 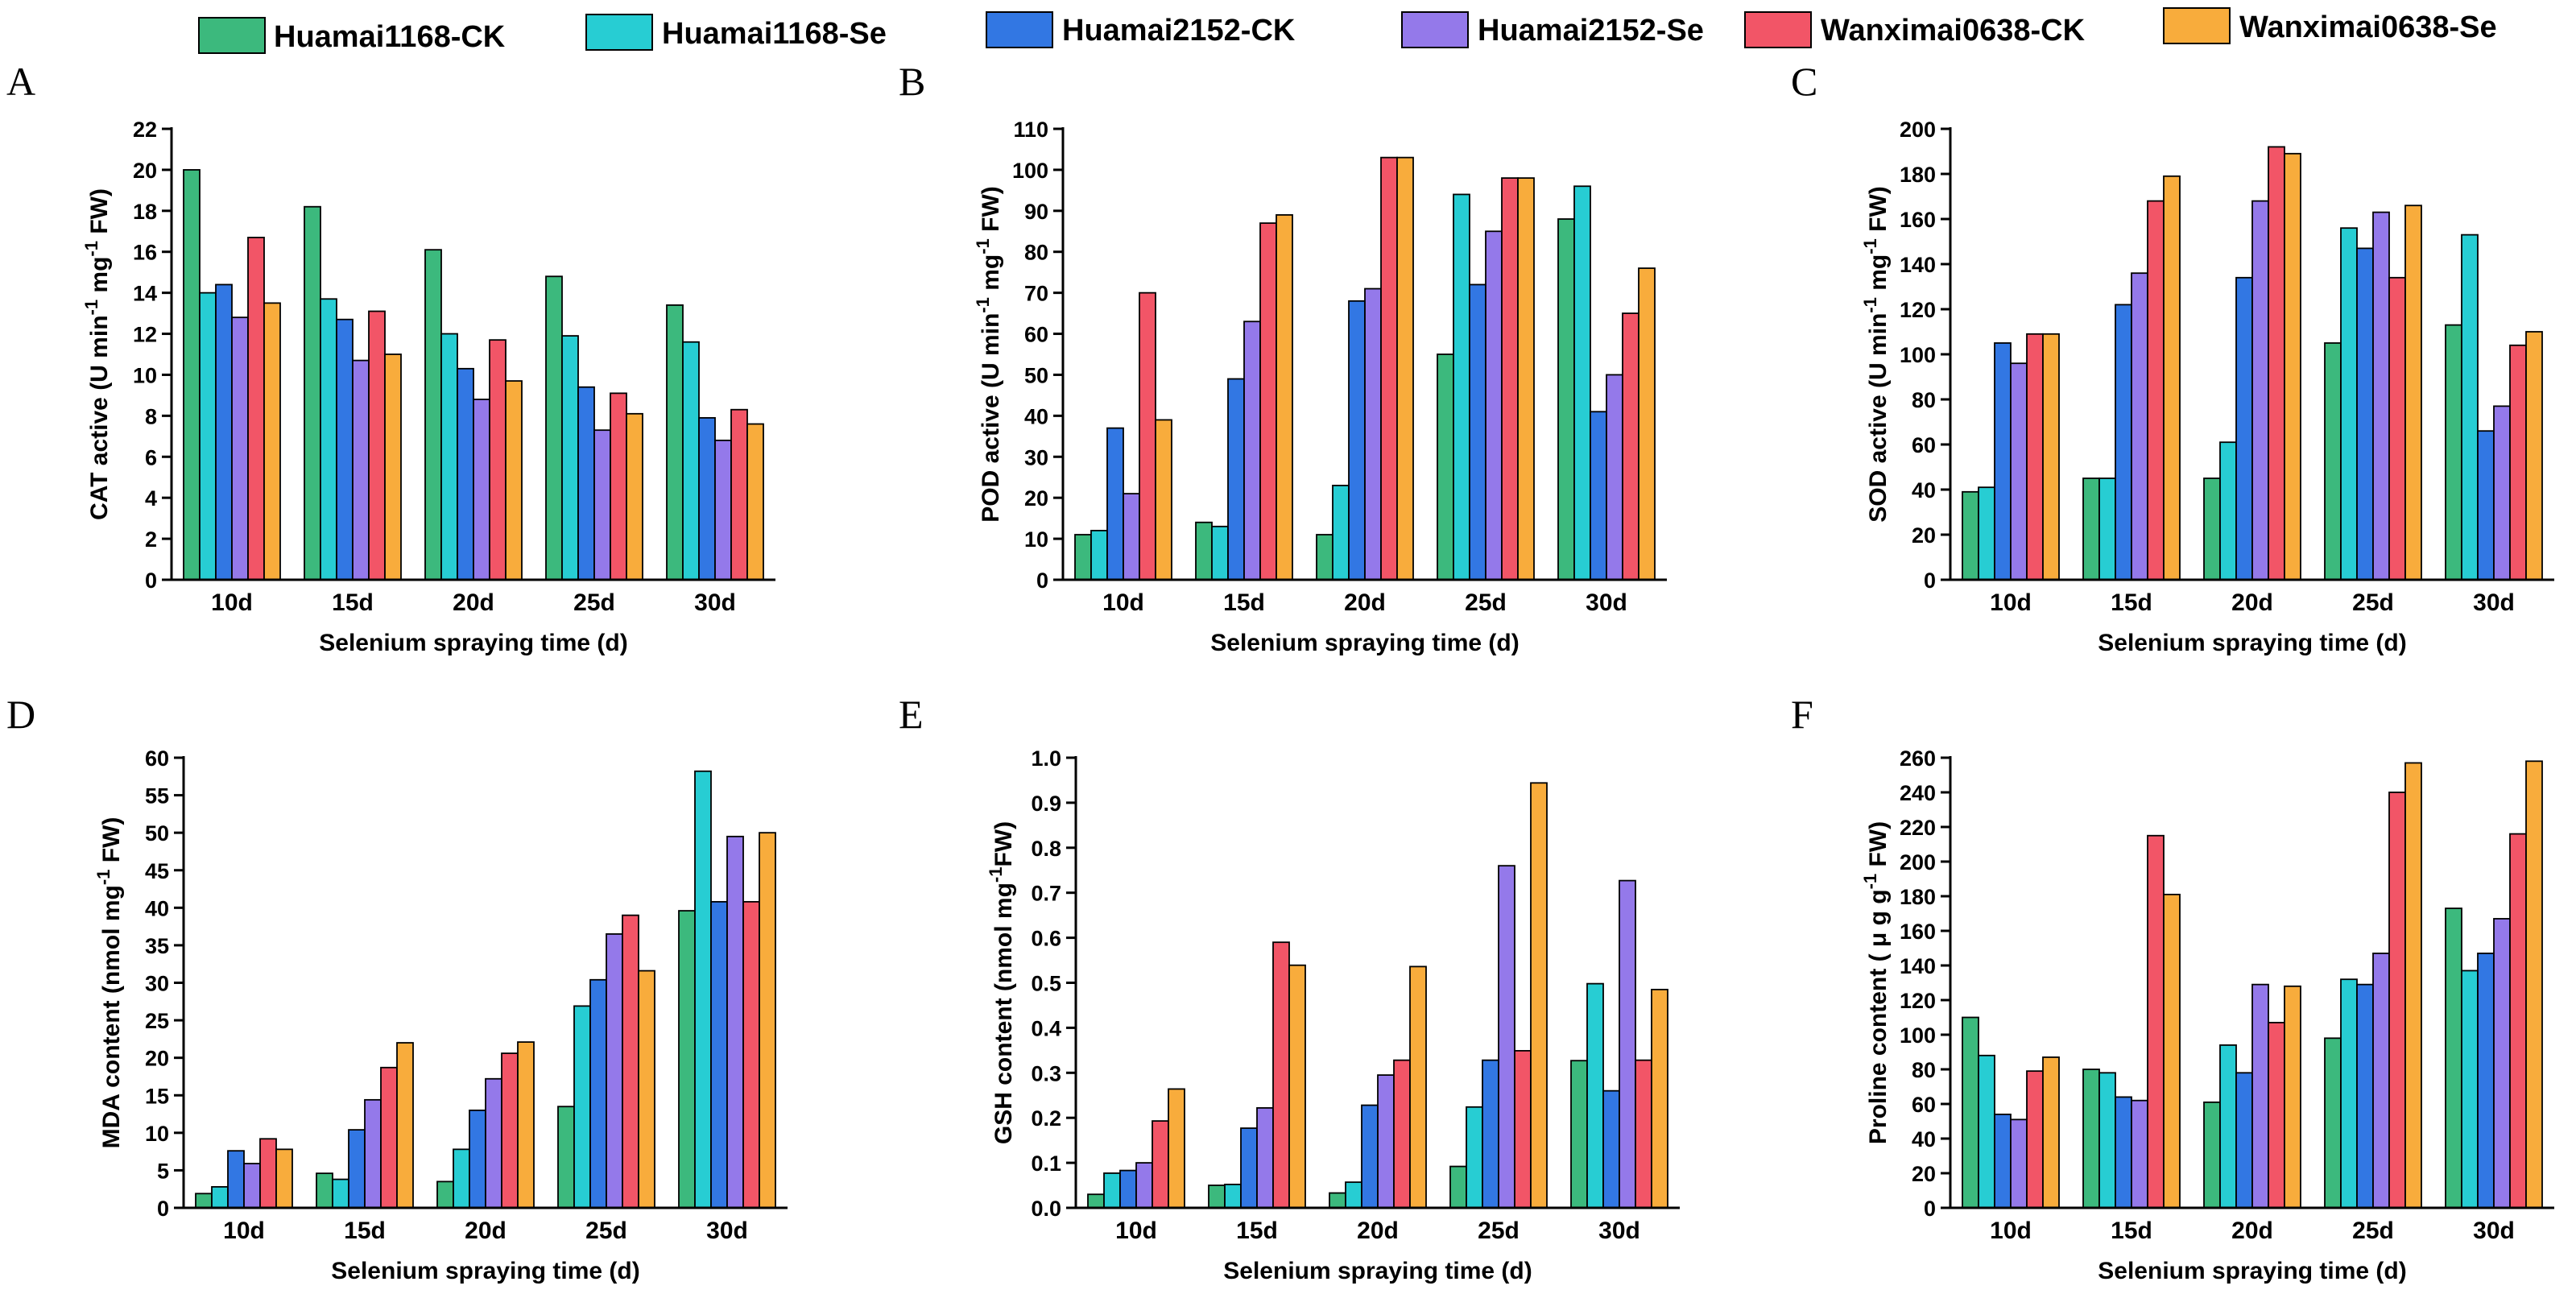 I want to click on legend-swatch, so click(x=1778, y=29).